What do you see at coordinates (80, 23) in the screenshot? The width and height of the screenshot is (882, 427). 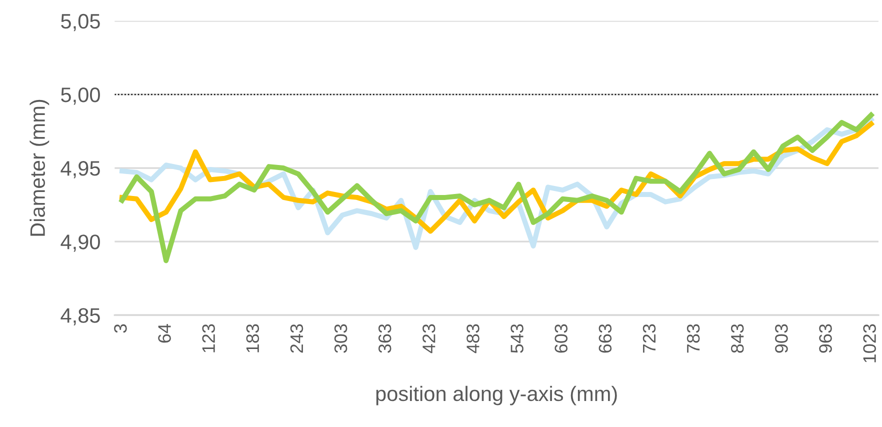 I see `y-tick-label: 5,05` at bounding box center [80, 23].